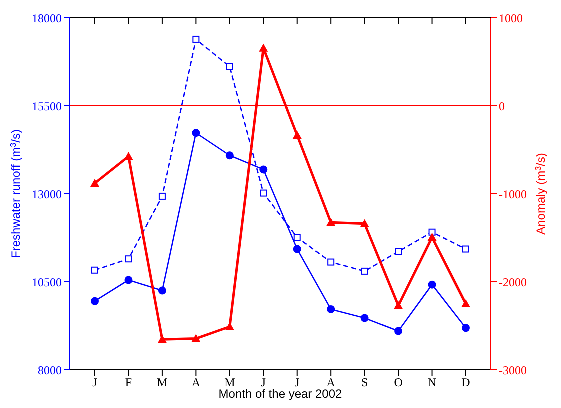 Image resolution: width=561 pixels, height=408 pixels. Describe the element at coordinates (511, 18) in the screenshot. I see `y2-tick-label: 1000` at that location.